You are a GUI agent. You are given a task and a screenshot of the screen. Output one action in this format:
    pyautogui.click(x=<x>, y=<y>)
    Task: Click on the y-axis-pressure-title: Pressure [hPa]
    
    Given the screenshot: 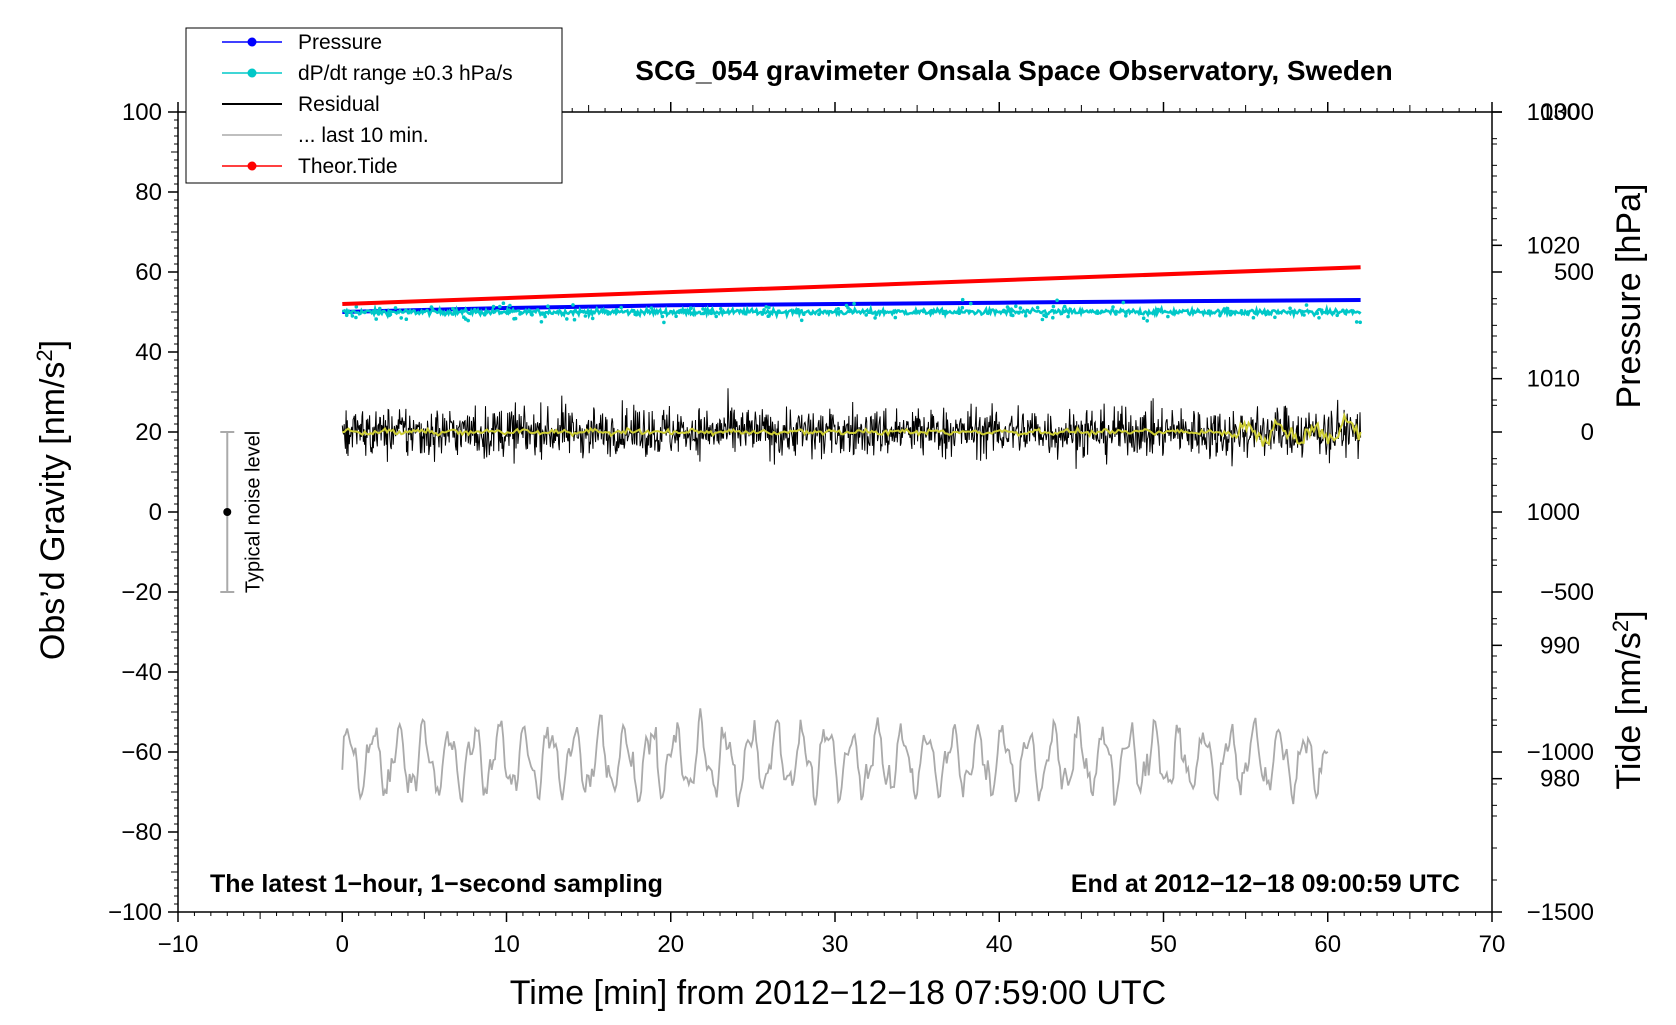 What is the action you would take?
    pyautogui.click(x=1629, y=296)
    